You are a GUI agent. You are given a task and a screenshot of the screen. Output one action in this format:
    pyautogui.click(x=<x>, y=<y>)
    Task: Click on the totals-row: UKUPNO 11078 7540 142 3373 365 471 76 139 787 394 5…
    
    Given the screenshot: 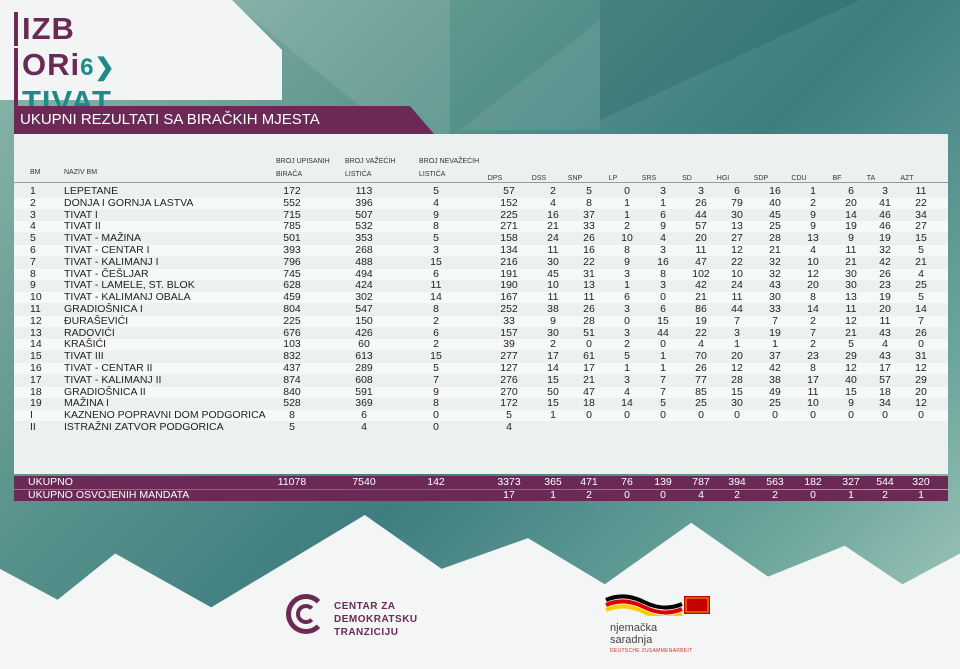 What is the action you would take?
    pyautogui.click(x=481, y=482)
    